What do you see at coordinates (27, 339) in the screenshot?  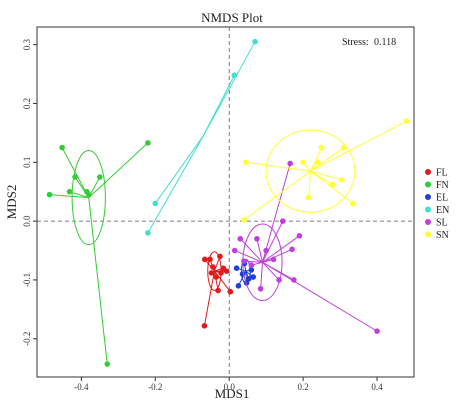 I see `y-tick-label: -0.2` at bounding box center [27, 339].